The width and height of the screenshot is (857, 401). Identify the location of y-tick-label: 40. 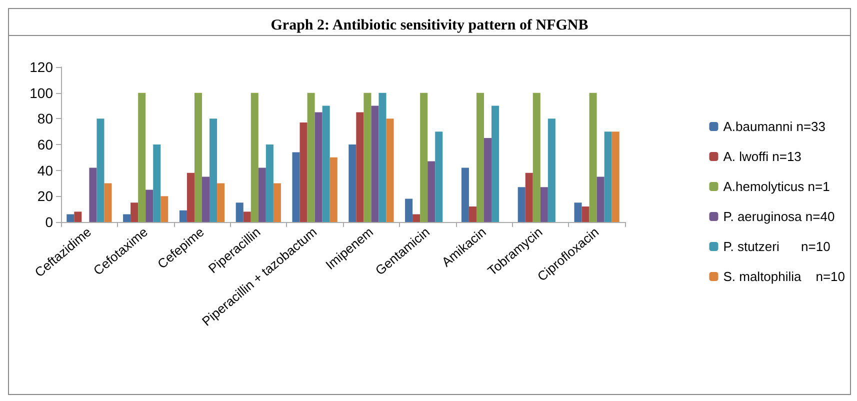
(45, 170).